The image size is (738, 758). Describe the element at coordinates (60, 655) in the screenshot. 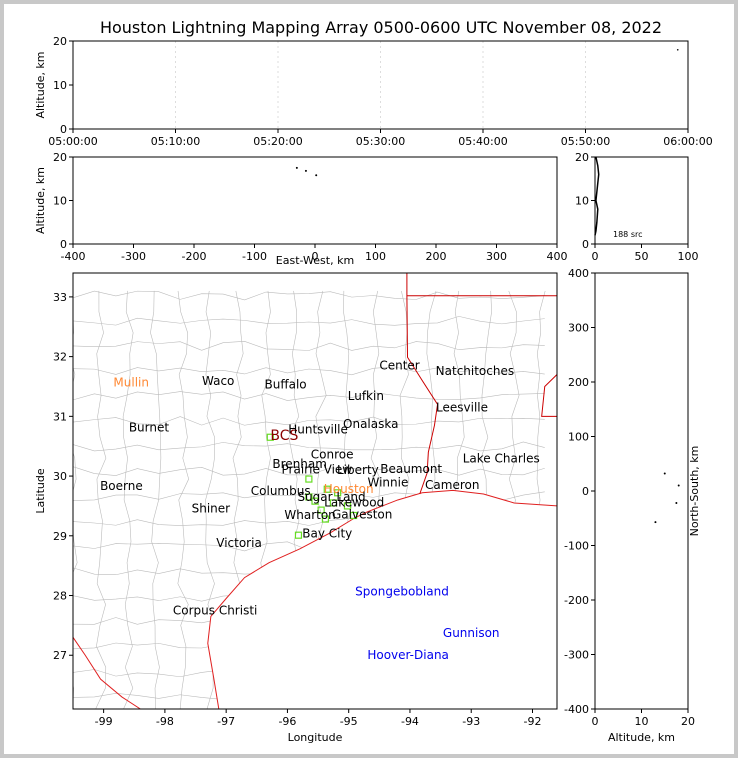

I see `plan-ytick-label: 27` at that location.